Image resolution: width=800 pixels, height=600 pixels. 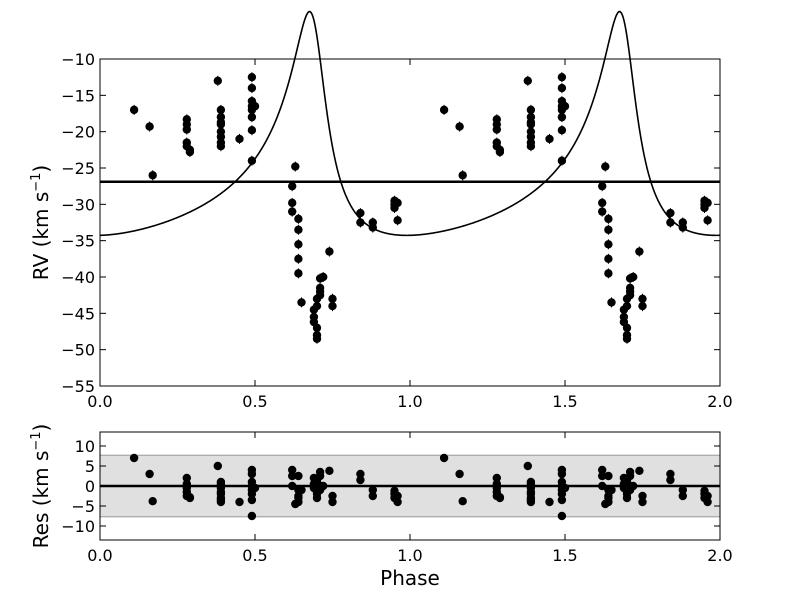 I want to click on rv-ytick-label: −15, so click(x=78, y=95).